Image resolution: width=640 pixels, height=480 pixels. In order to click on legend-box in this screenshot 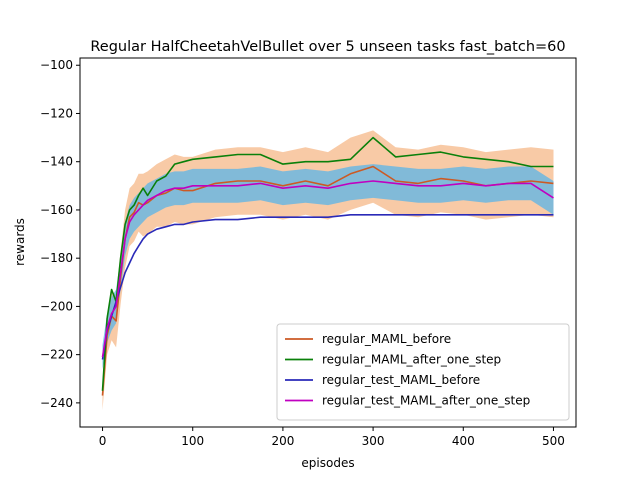, I will do `click(423, 372)`.